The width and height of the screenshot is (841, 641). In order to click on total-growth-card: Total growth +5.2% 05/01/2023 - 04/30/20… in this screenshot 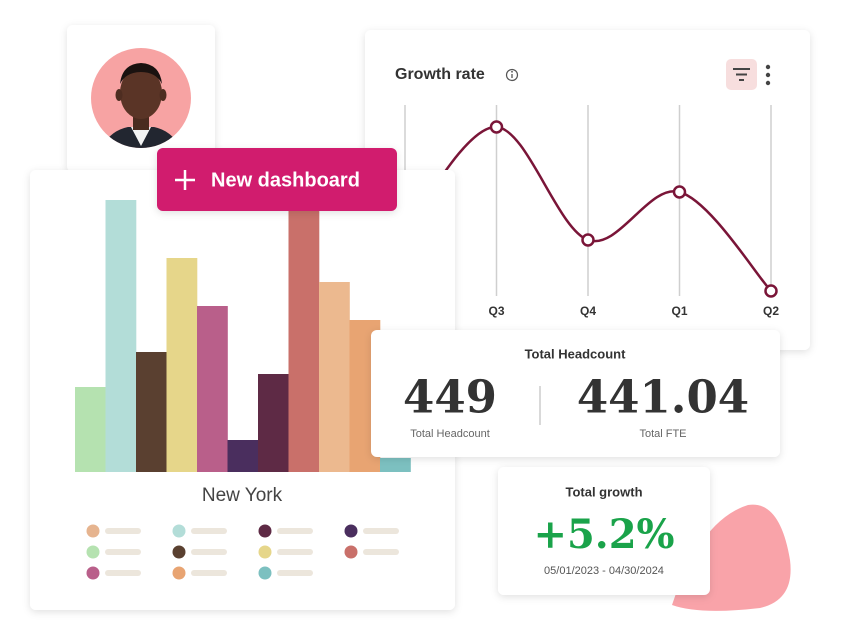, I will do `click(604, 531)`.